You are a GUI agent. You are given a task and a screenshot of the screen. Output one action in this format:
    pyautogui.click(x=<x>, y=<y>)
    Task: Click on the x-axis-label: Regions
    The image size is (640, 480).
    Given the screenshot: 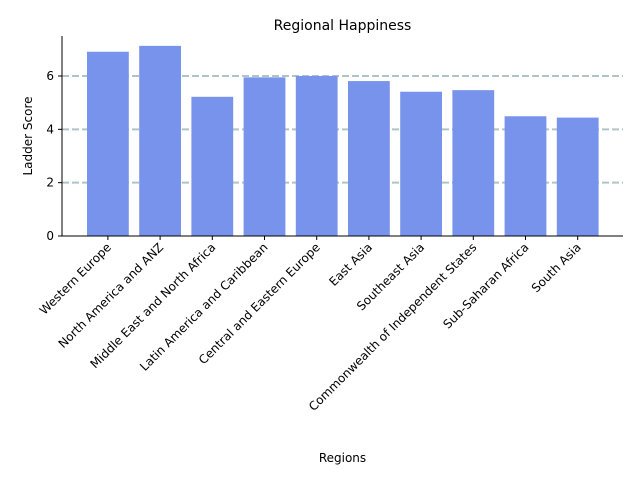 What is the action you would take?
    pyautogui.click(x=342, y=458)
    